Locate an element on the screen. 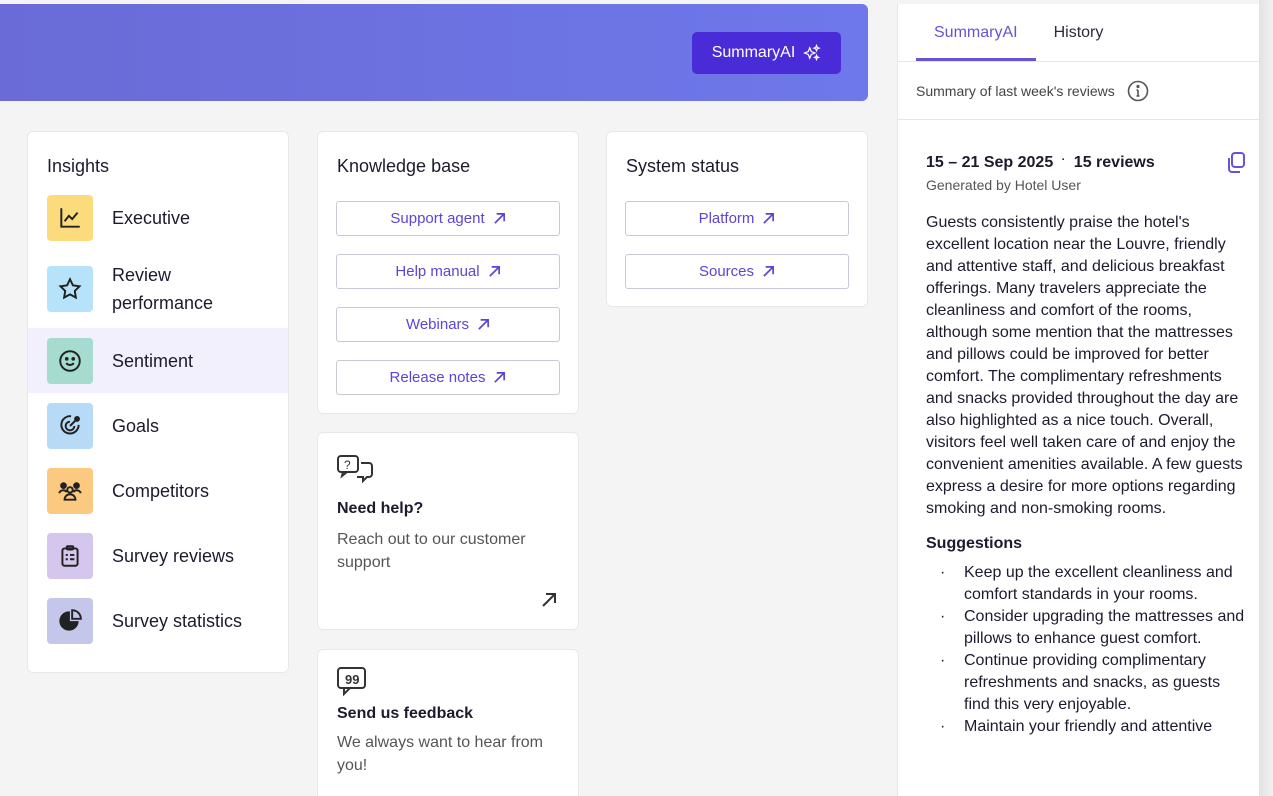  link-label: Support agent is located at coordinates (437, 218).